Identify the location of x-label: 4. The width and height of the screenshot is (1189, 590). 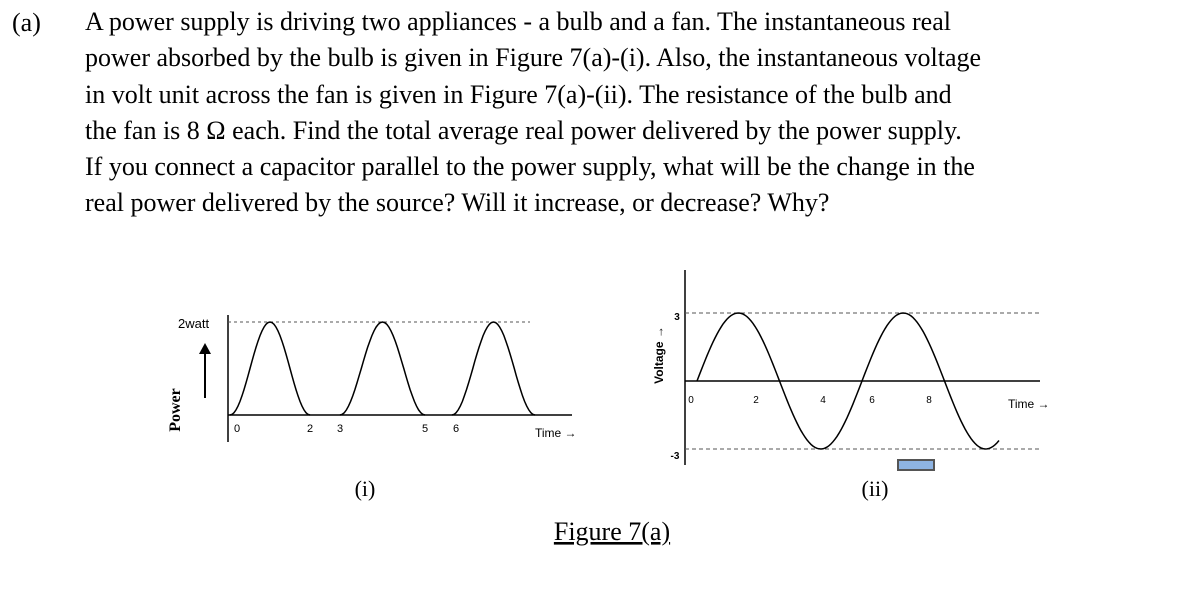
(823, 400).